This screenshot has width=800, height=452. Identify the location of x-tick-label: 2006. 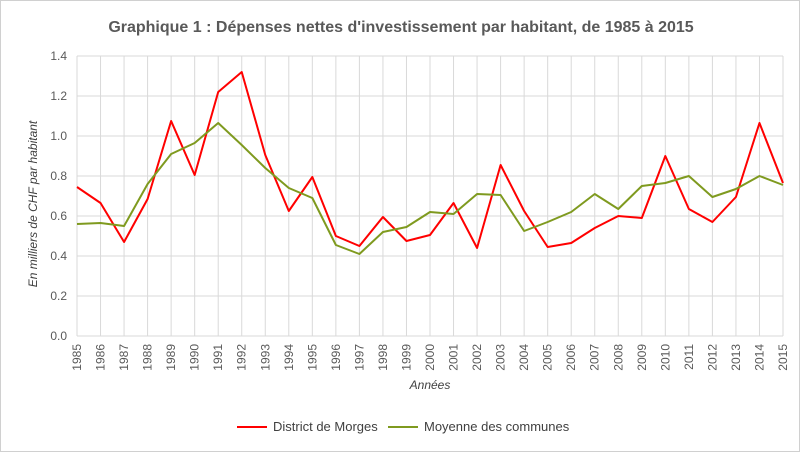
(571, 357).